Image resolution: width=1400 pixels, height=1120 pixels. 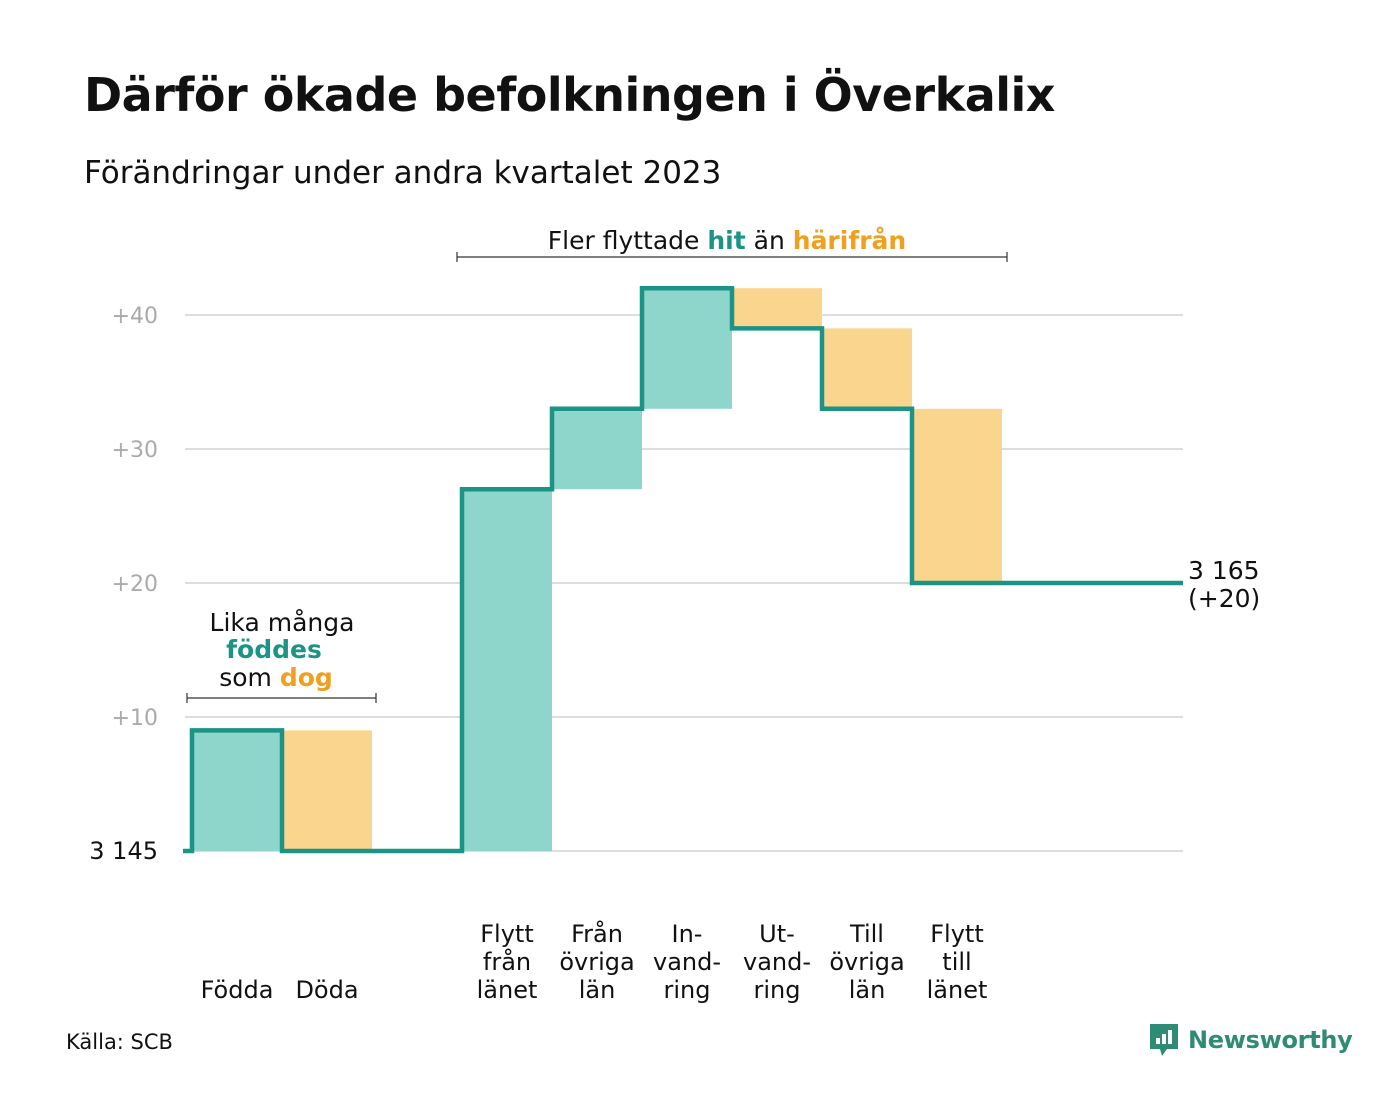 I want to click on start-value-label: 3 145, so click(x=123, y=851).